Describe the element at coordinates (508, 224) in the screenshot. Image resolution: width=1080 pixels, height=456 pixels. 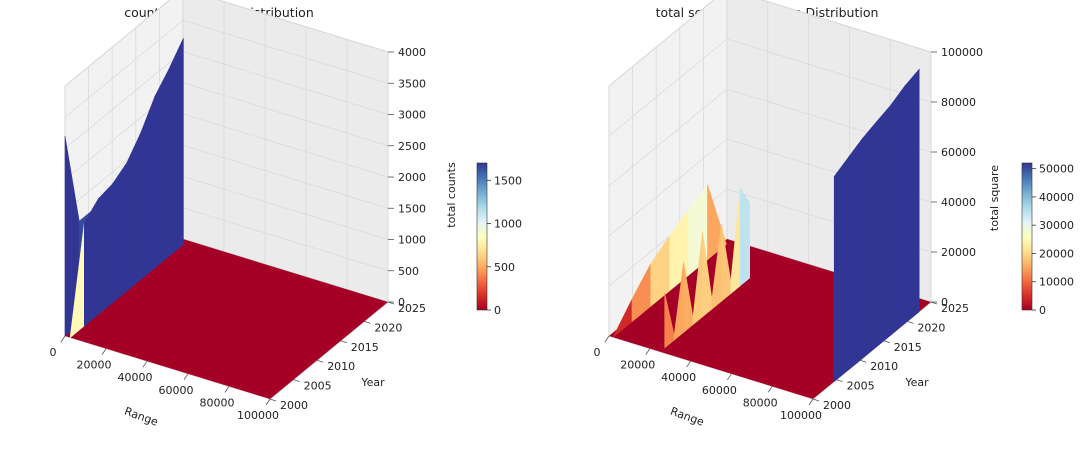
I see `colorbar-tick-label: 1000` at that location.